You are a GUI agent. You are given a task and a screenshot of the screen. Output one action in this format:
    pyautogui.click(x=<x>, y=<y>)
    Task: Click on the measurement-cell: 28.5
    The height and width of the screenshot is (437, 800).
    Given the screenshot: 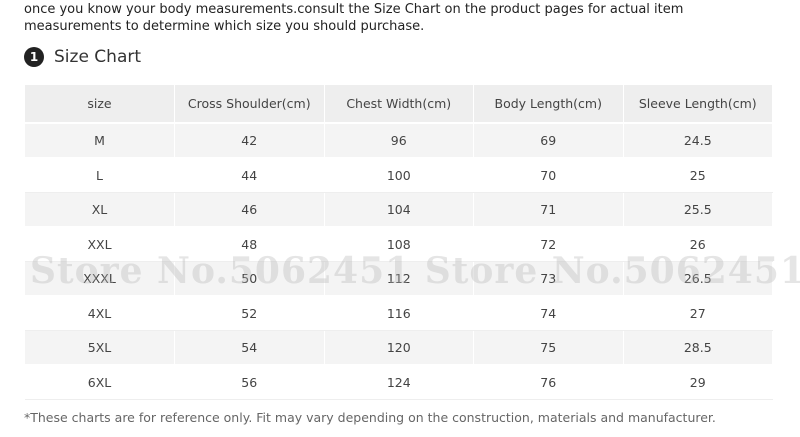 What is the action you would take?
    pyautogui.click(x=698, y=348)
    